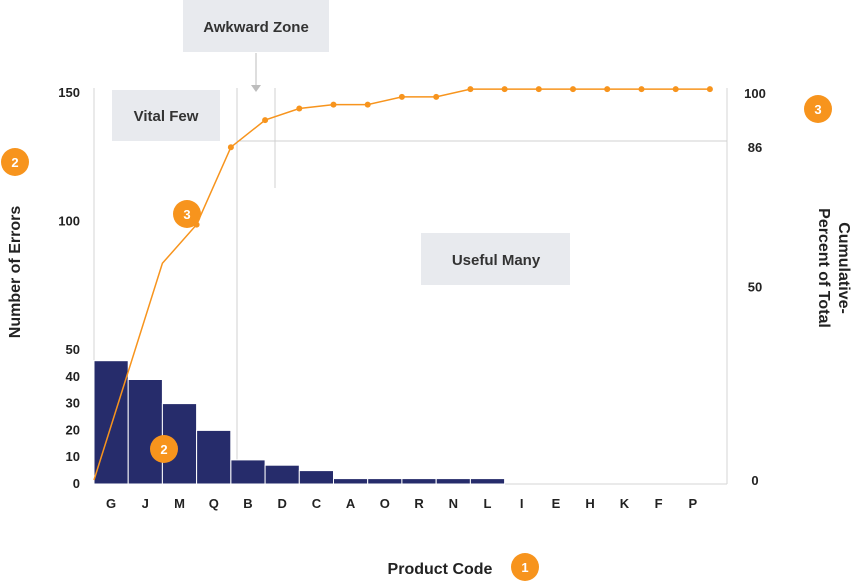 Image resolution: width=852 pixels, height=582 pixels. Describe the element at coordinates (299, 108) in the screenshot. I see `cumulative-point-D` at that location.